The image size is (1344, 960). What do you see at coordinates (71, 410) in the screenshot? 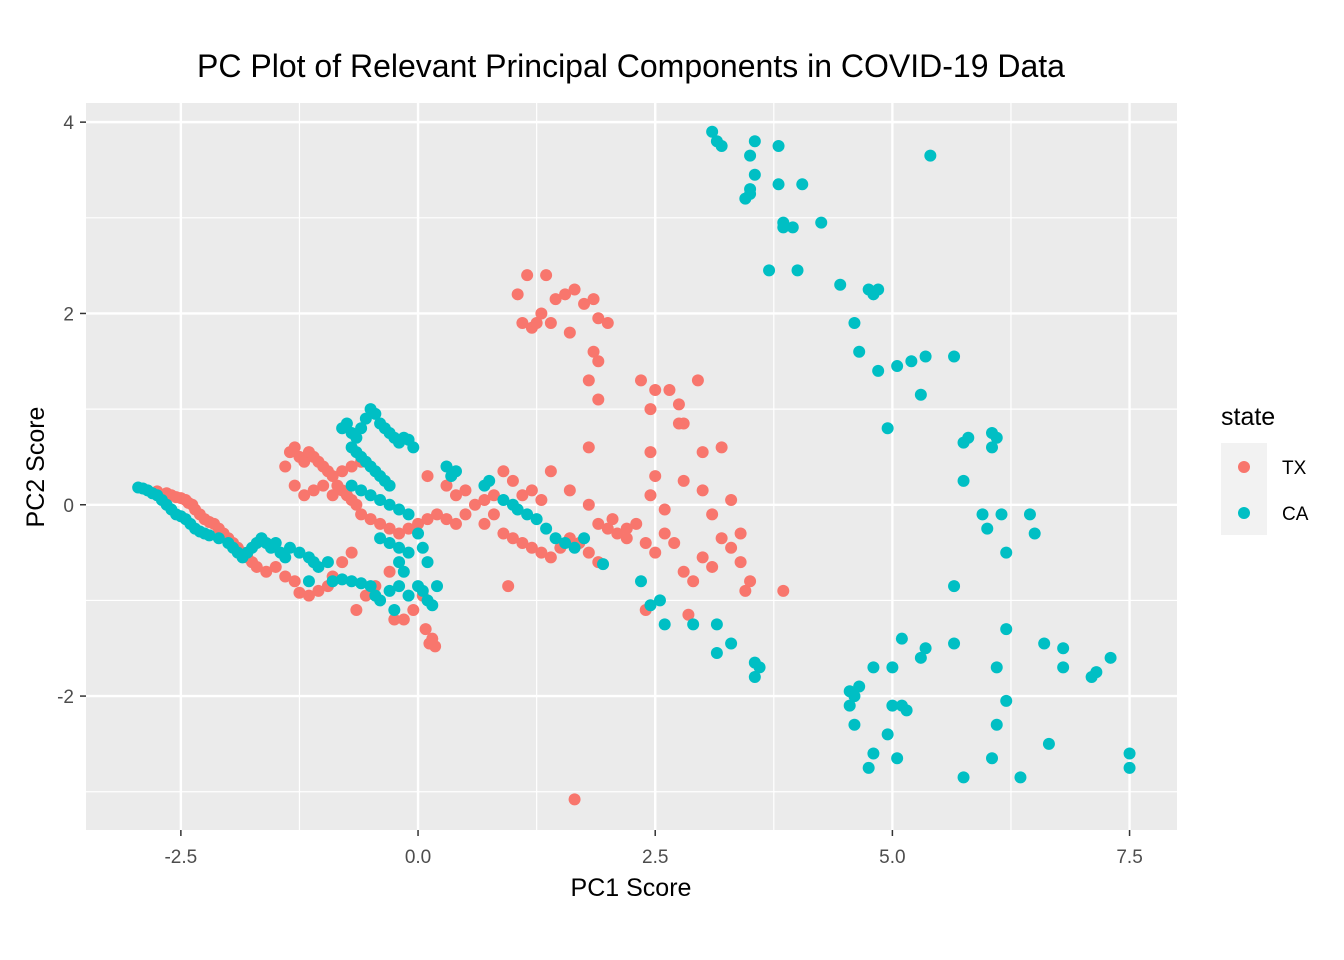
I see `y-axis-ticks: -2 0 2 4` at bounding box center [71, 410].